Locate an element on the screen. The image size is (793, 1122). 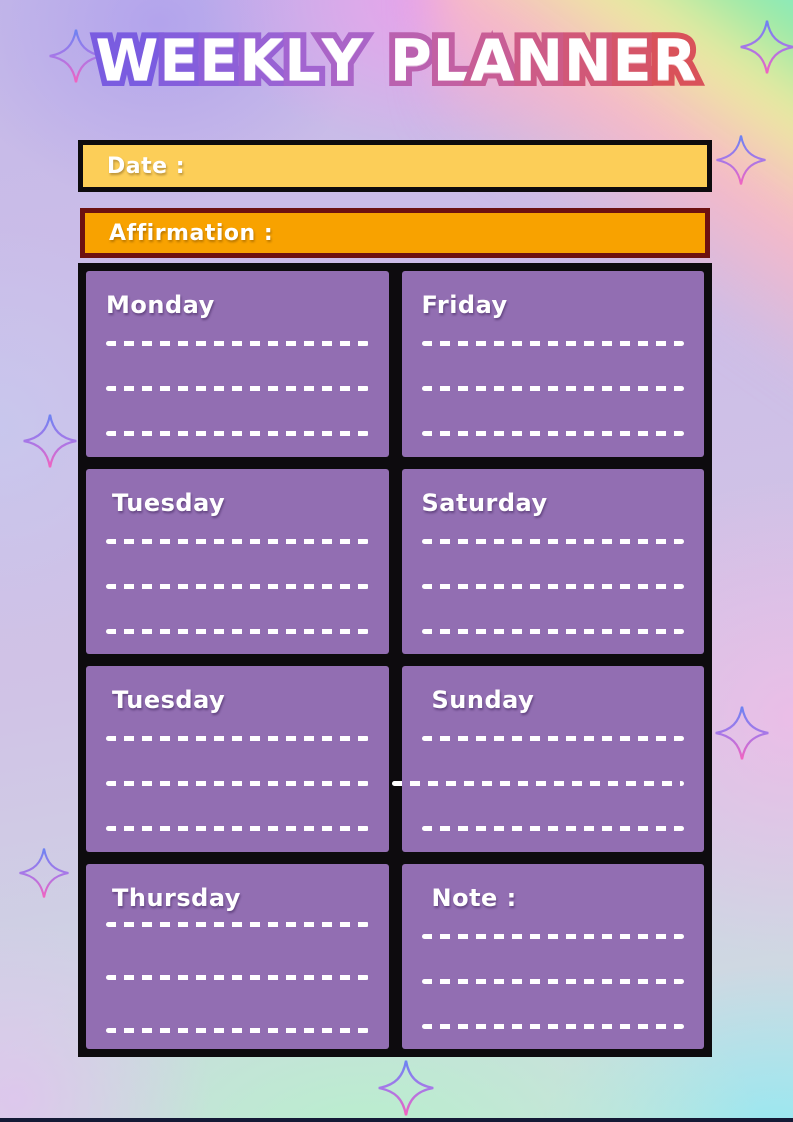
card-tuesday-2: Tuesday is located at coordinates (237, 759).